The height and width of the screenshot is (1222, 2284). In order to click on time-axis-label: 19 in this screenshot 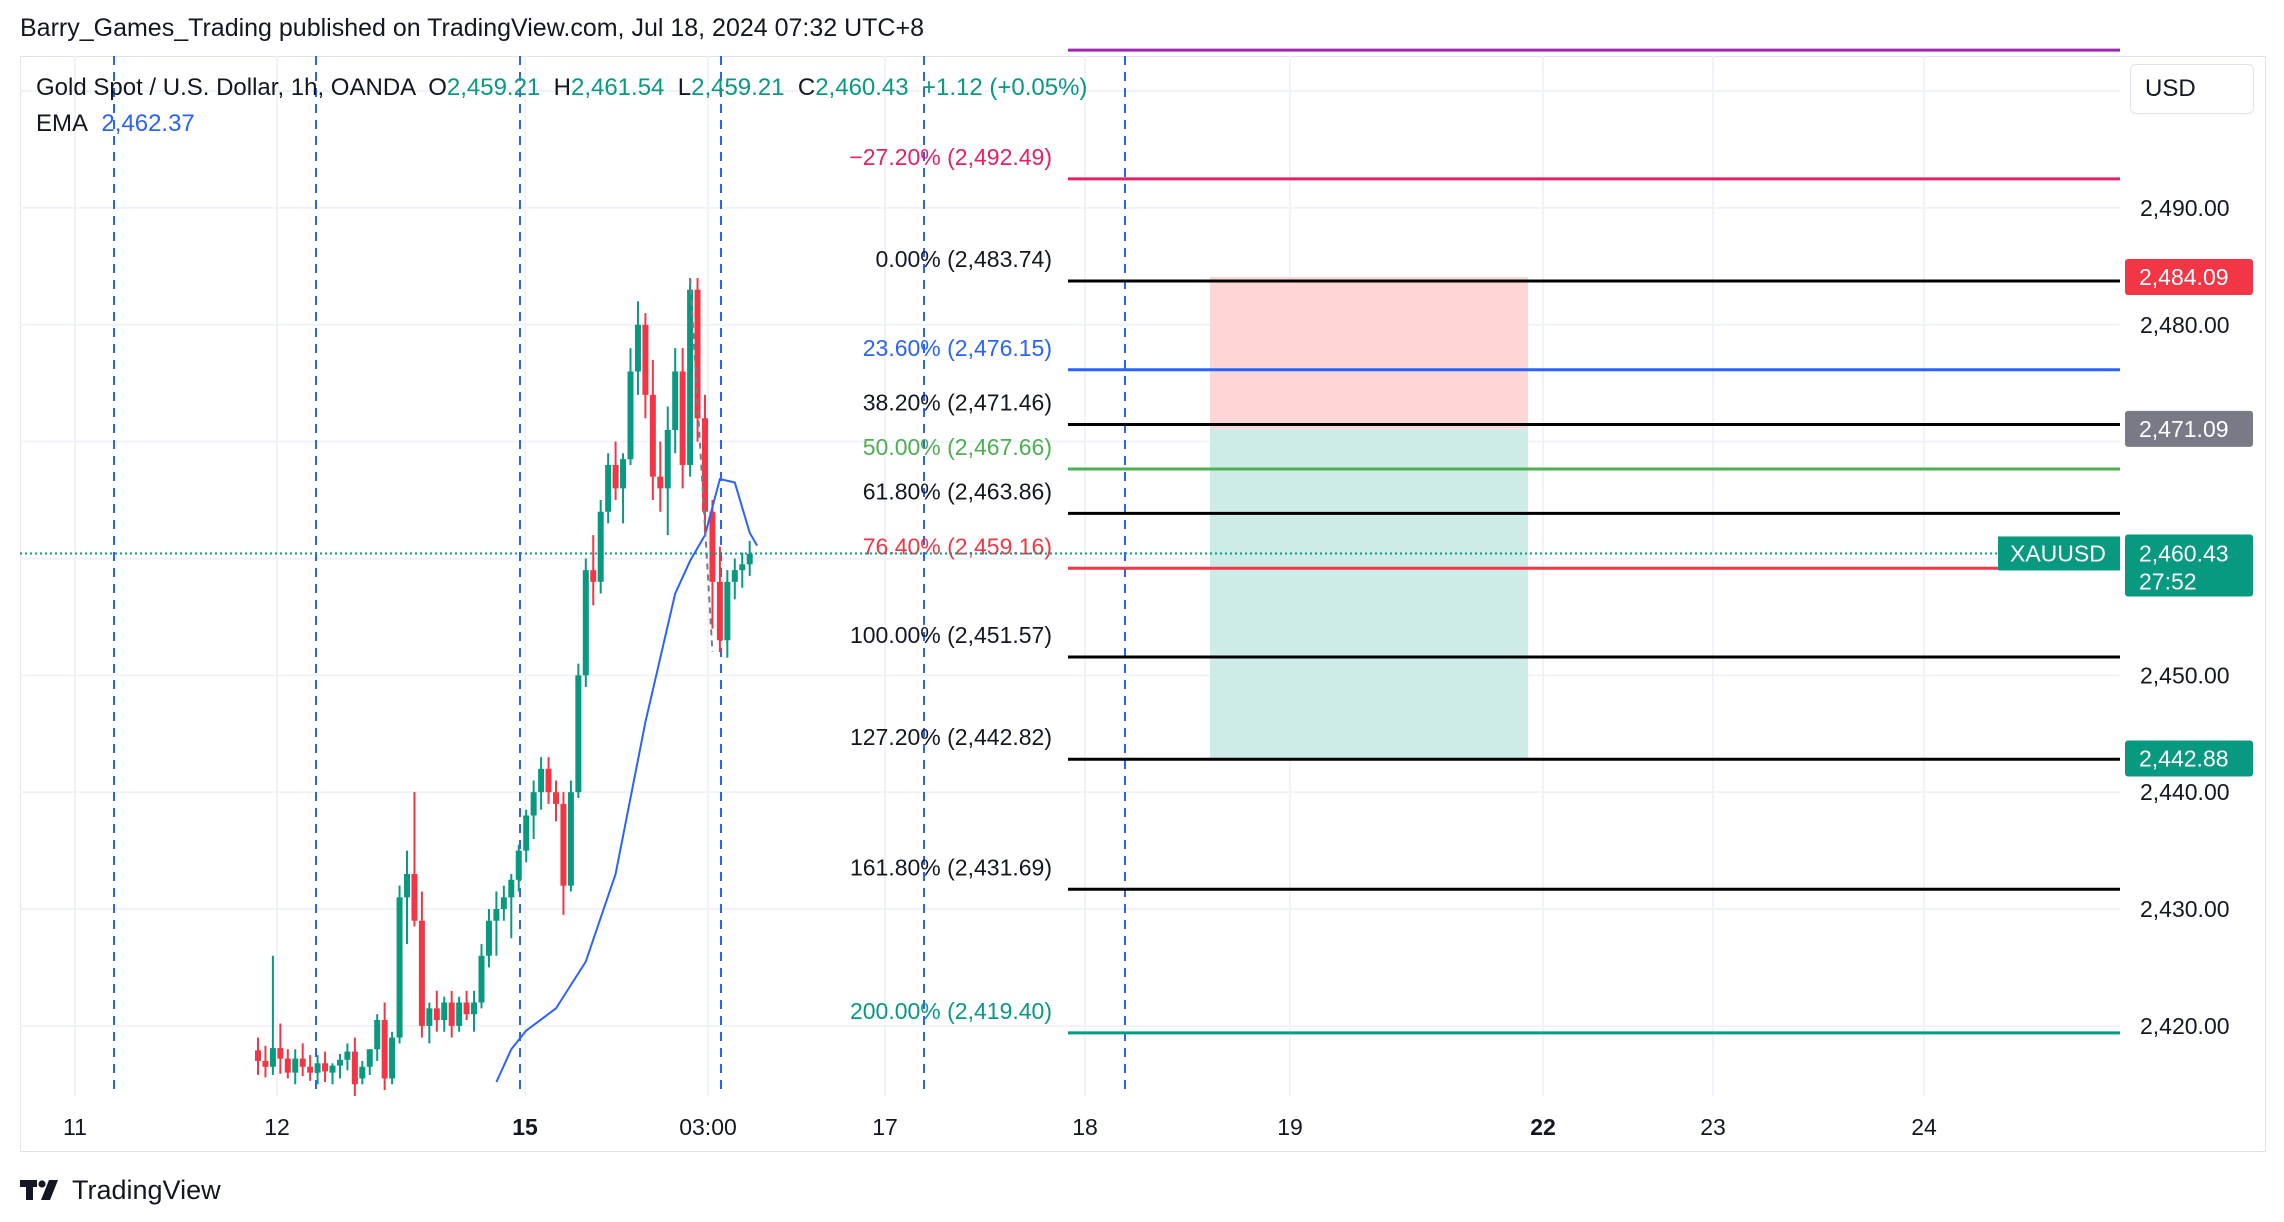, I will do `click(1290, 1127)`.